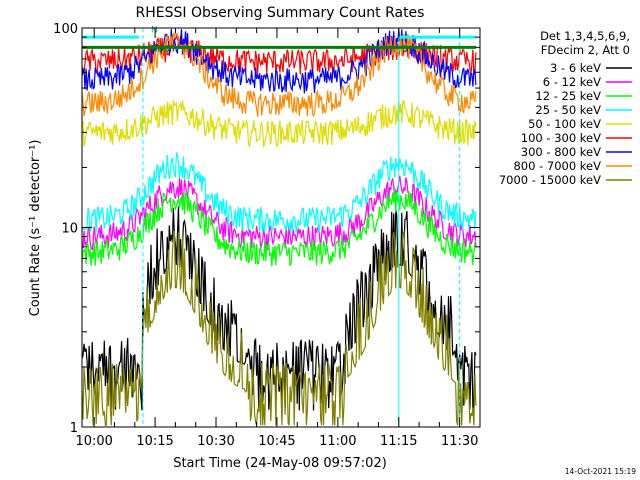  What do you see at coordinates (93, 441) in the screenshot?
I see `x-tick-label-0: 10:00` at bounding box center [93, 441].